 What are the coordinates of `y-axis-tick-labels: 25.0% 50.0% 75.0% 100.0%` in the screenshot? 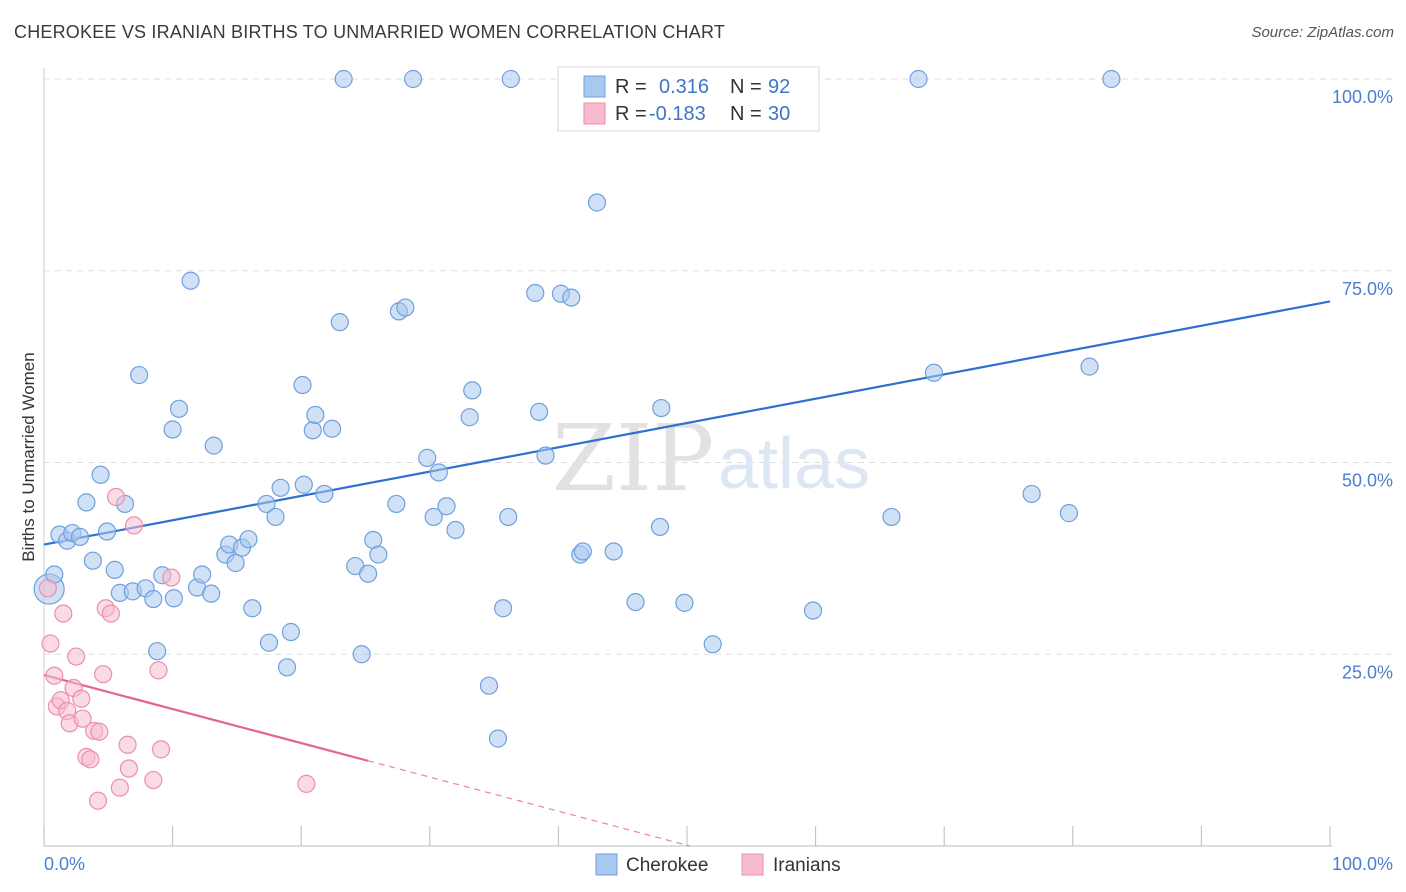 It's located at (1362, 384).